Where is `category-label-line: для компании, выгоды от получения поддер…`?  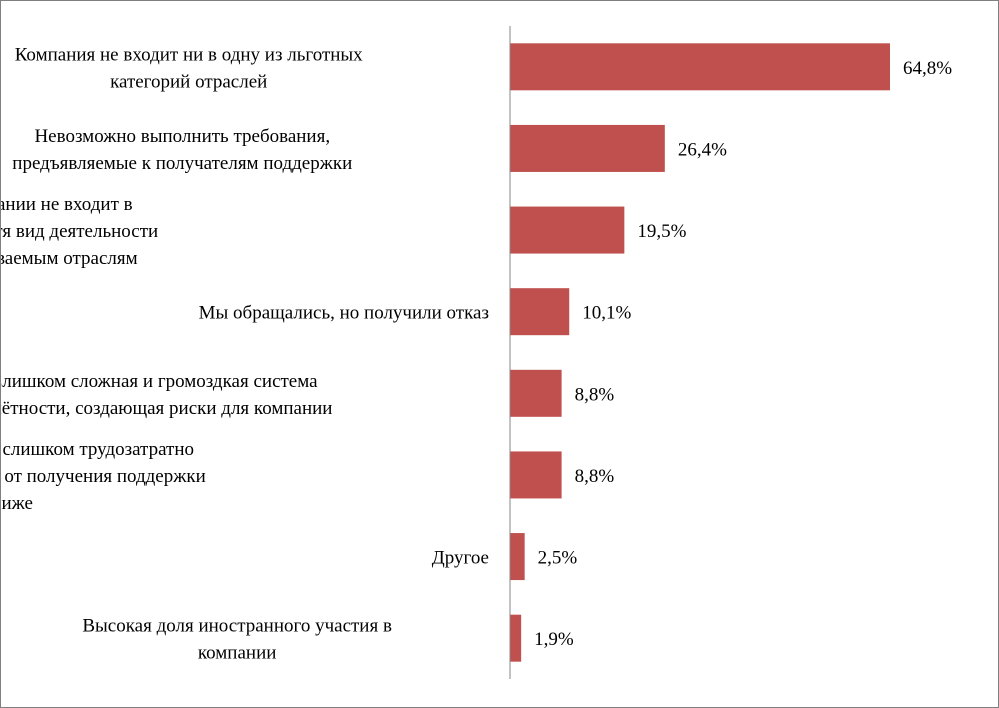 category-label-line: для компании, выгоды от получения поддер… is located at coordinates (103, 476).